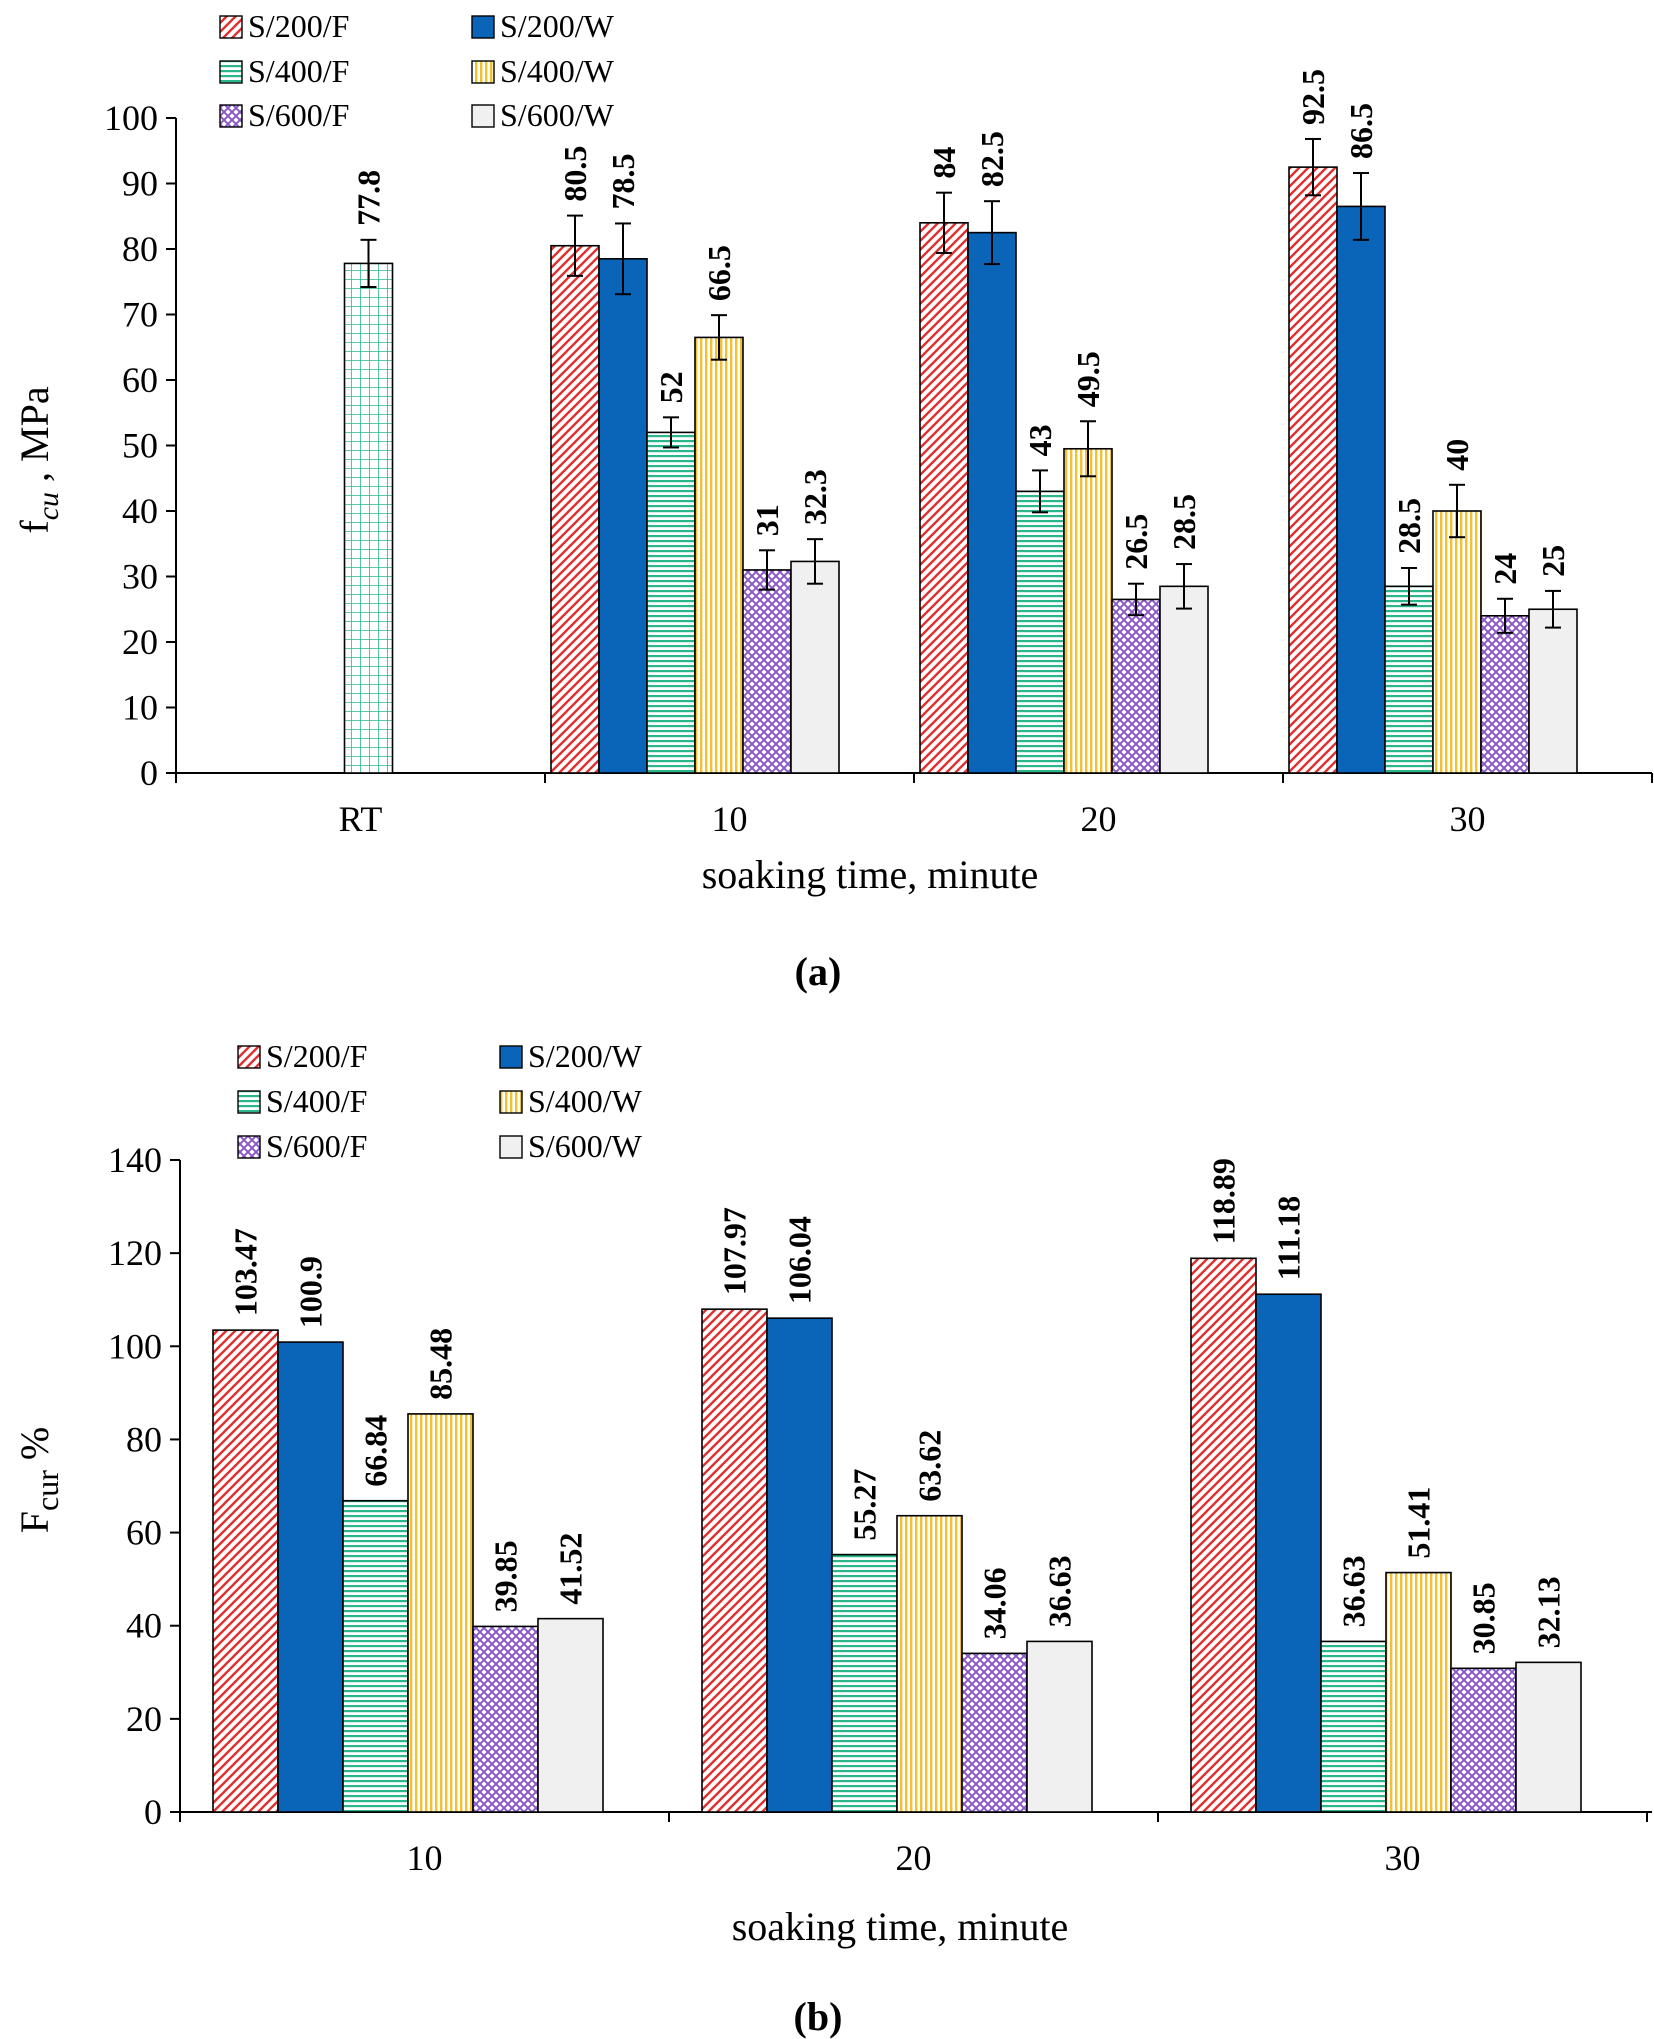 Image resolution: width=1654 pixels, height=2039 pixels. Describe the element at coordinates (135, 1346) in the screenshot. I see `panel-b-y-tick-label: 100` at that location.